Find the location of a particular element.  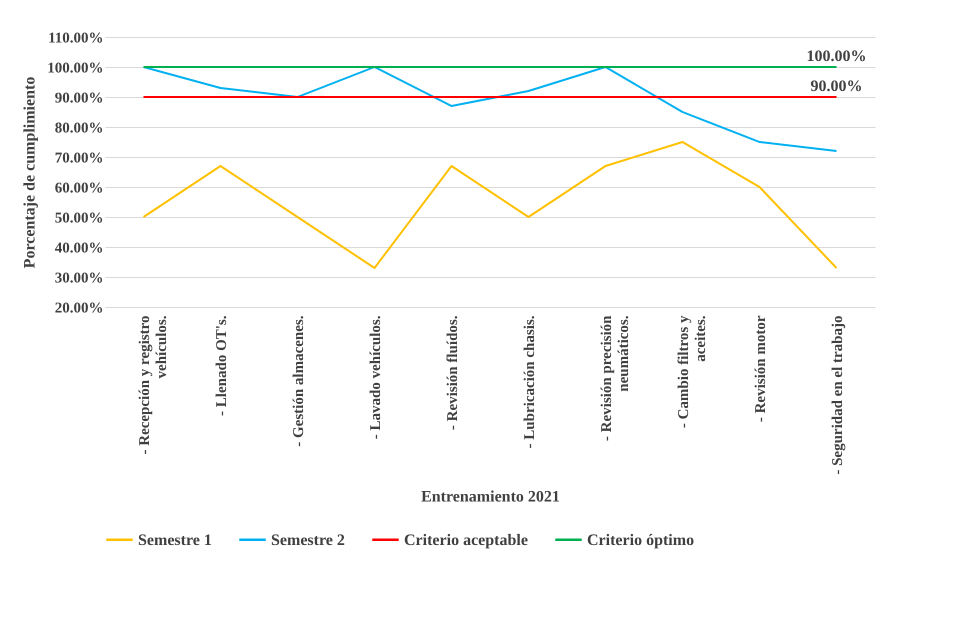

x-tick-label: - Revisión fluídos. is located at coordinates (453, 372).